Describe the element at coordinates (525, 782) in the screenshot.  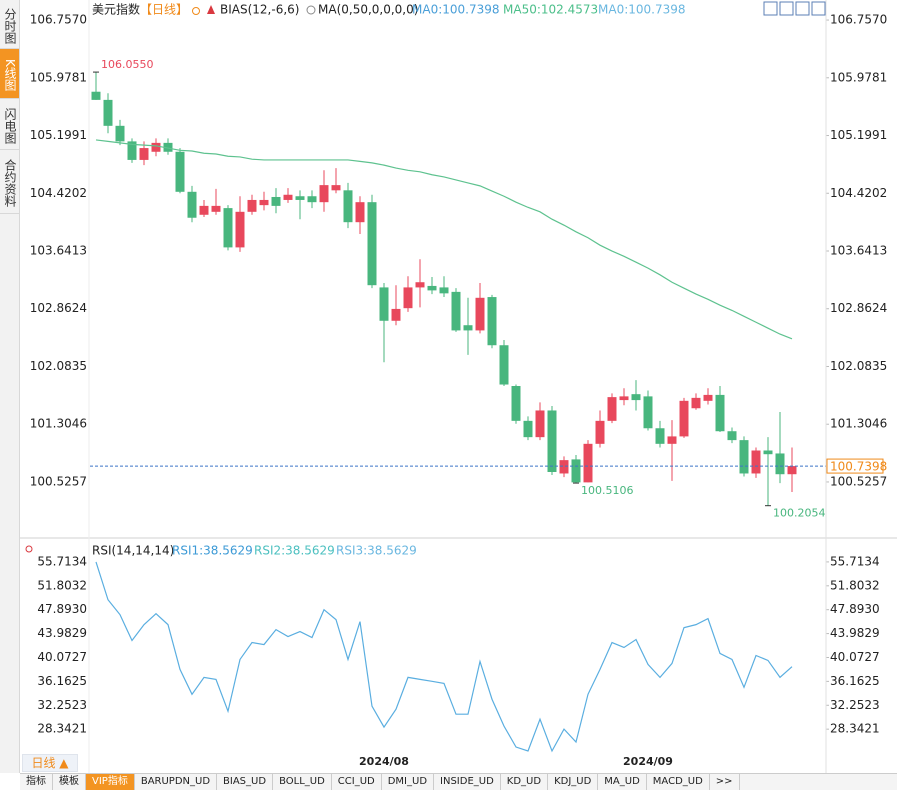
I see `toolbar-tab: KD_UD` at that location.